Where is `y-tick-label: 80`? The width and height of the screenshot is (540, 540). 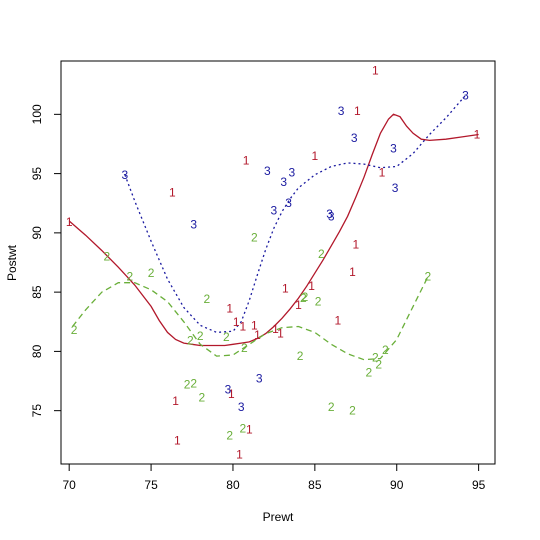
y-tick-label: 80 is located at coordinates (37, 351).